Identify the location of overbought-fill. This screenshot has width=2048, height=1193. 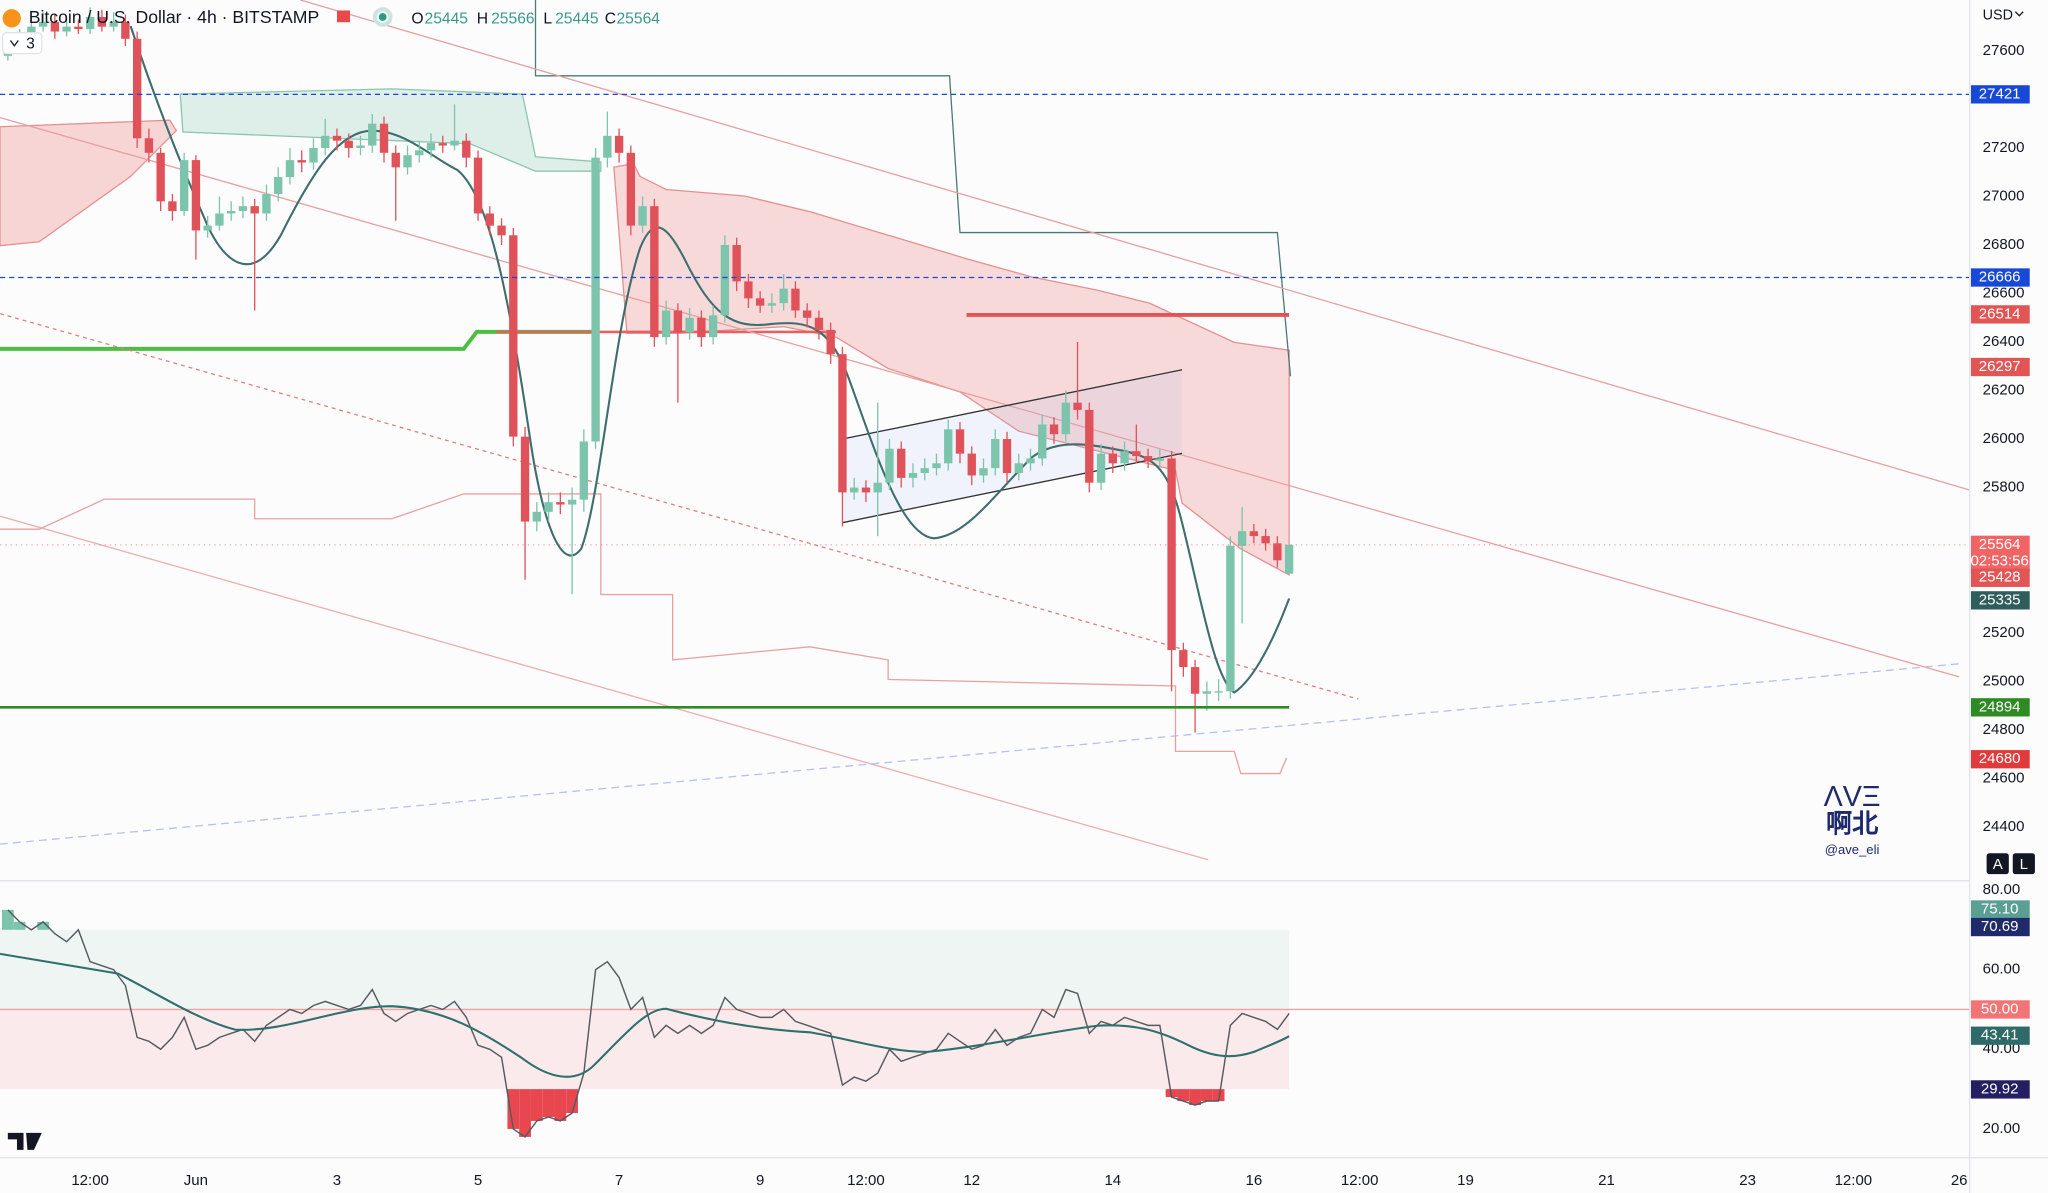
(19, 925).